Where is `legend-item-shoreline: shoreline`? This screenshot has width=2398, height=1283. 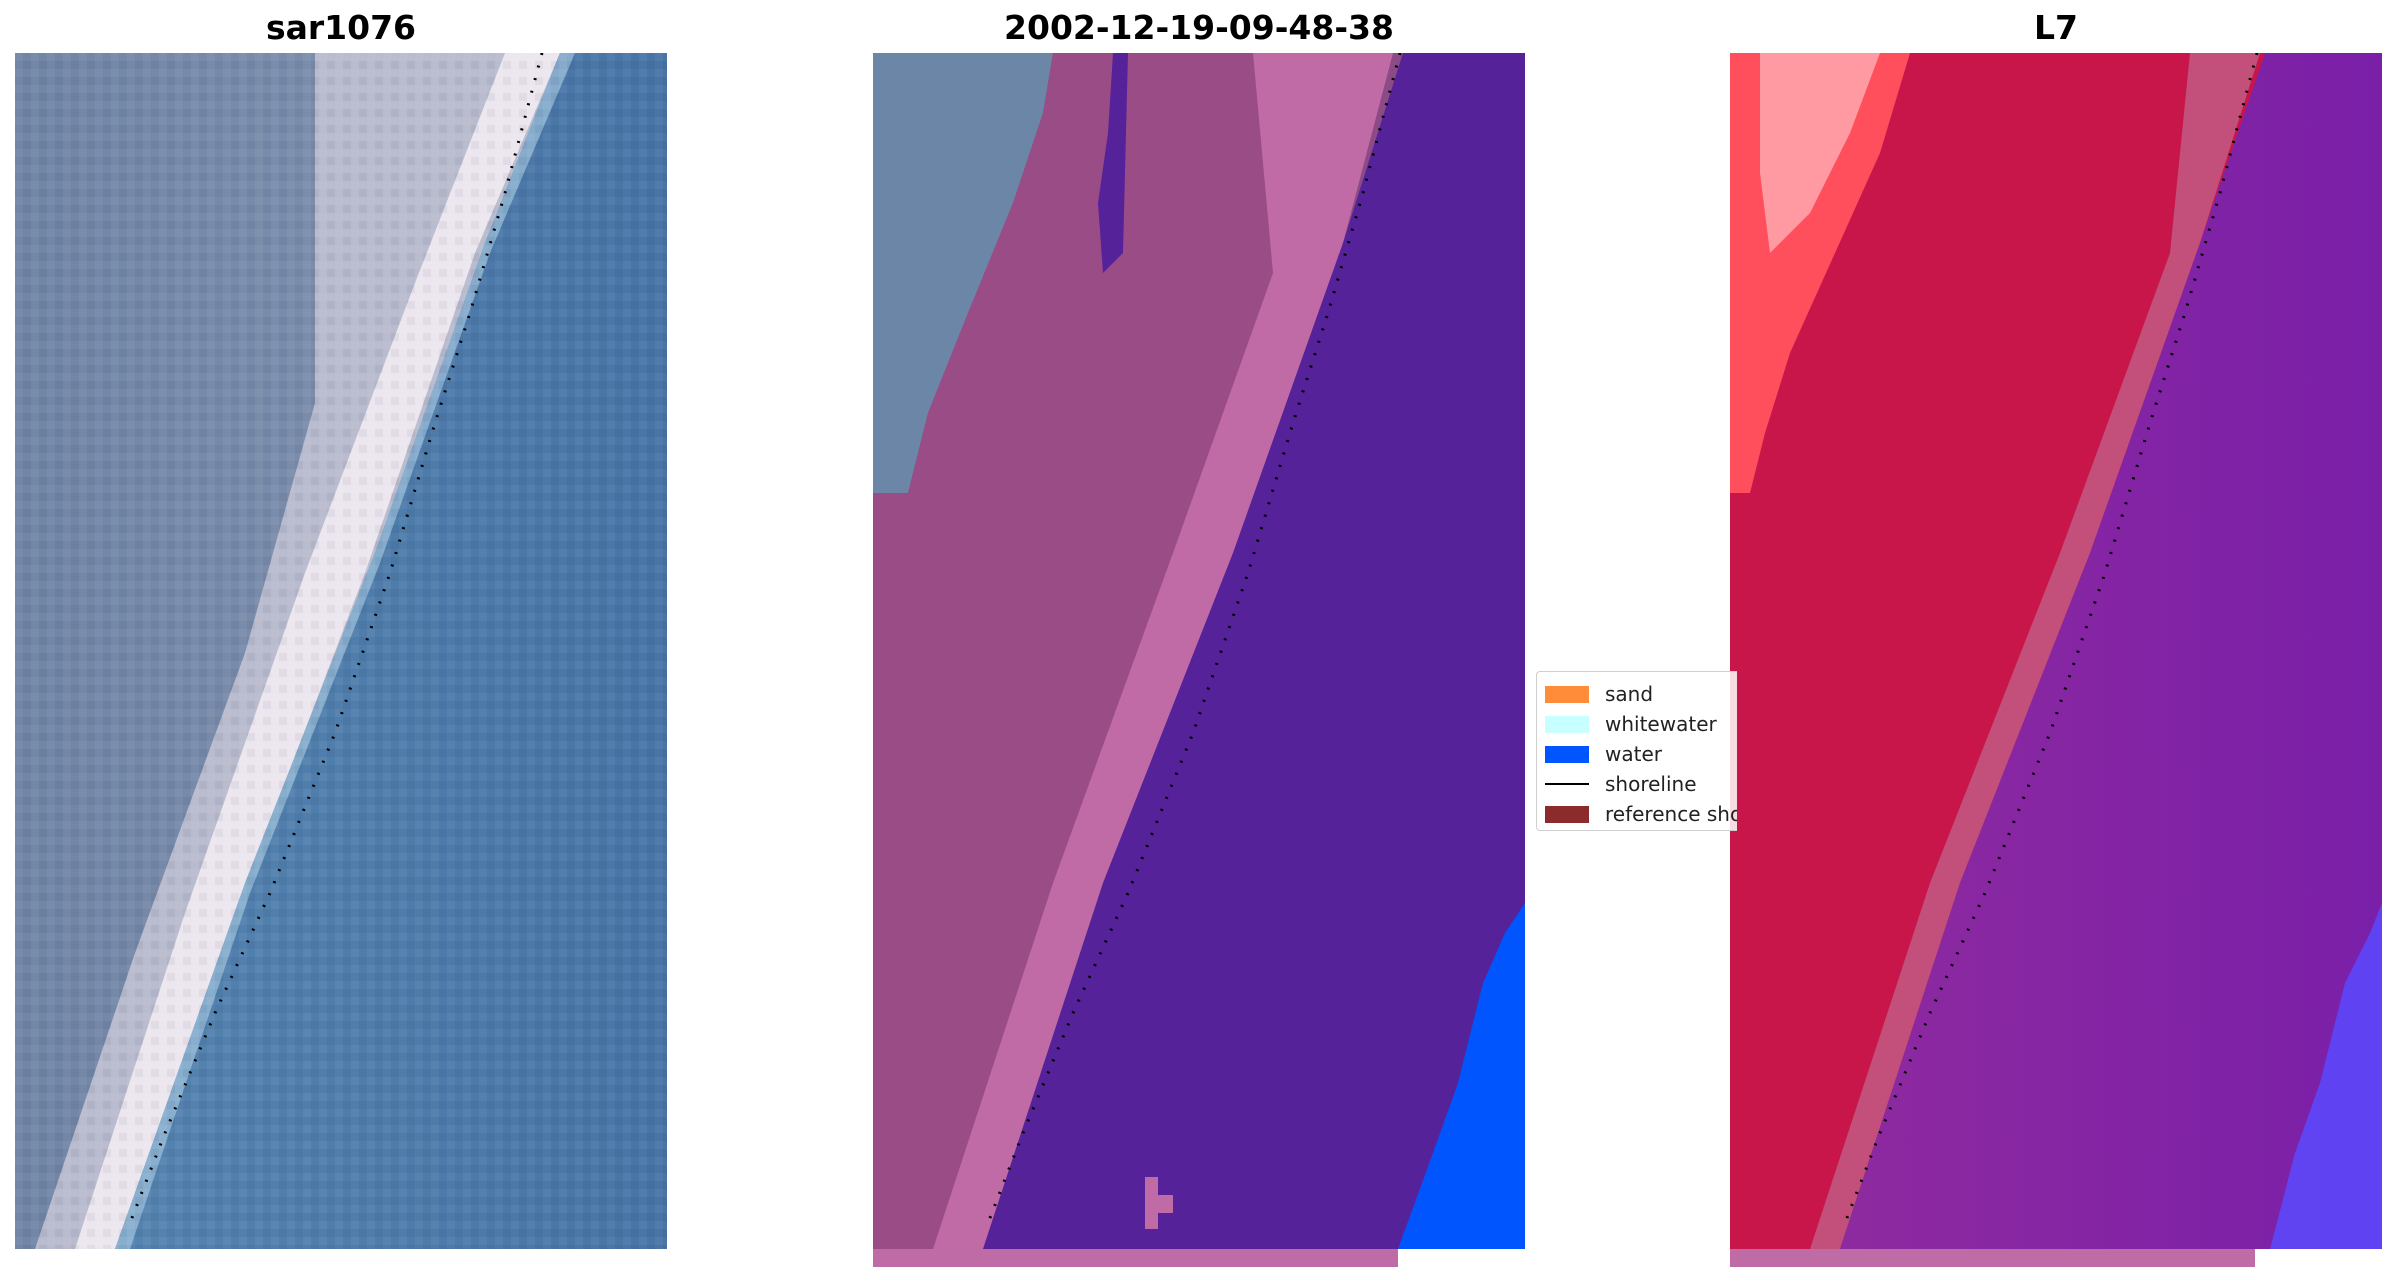
legend-item-shoreline: shoreline is located at coordinates (1621, 784).